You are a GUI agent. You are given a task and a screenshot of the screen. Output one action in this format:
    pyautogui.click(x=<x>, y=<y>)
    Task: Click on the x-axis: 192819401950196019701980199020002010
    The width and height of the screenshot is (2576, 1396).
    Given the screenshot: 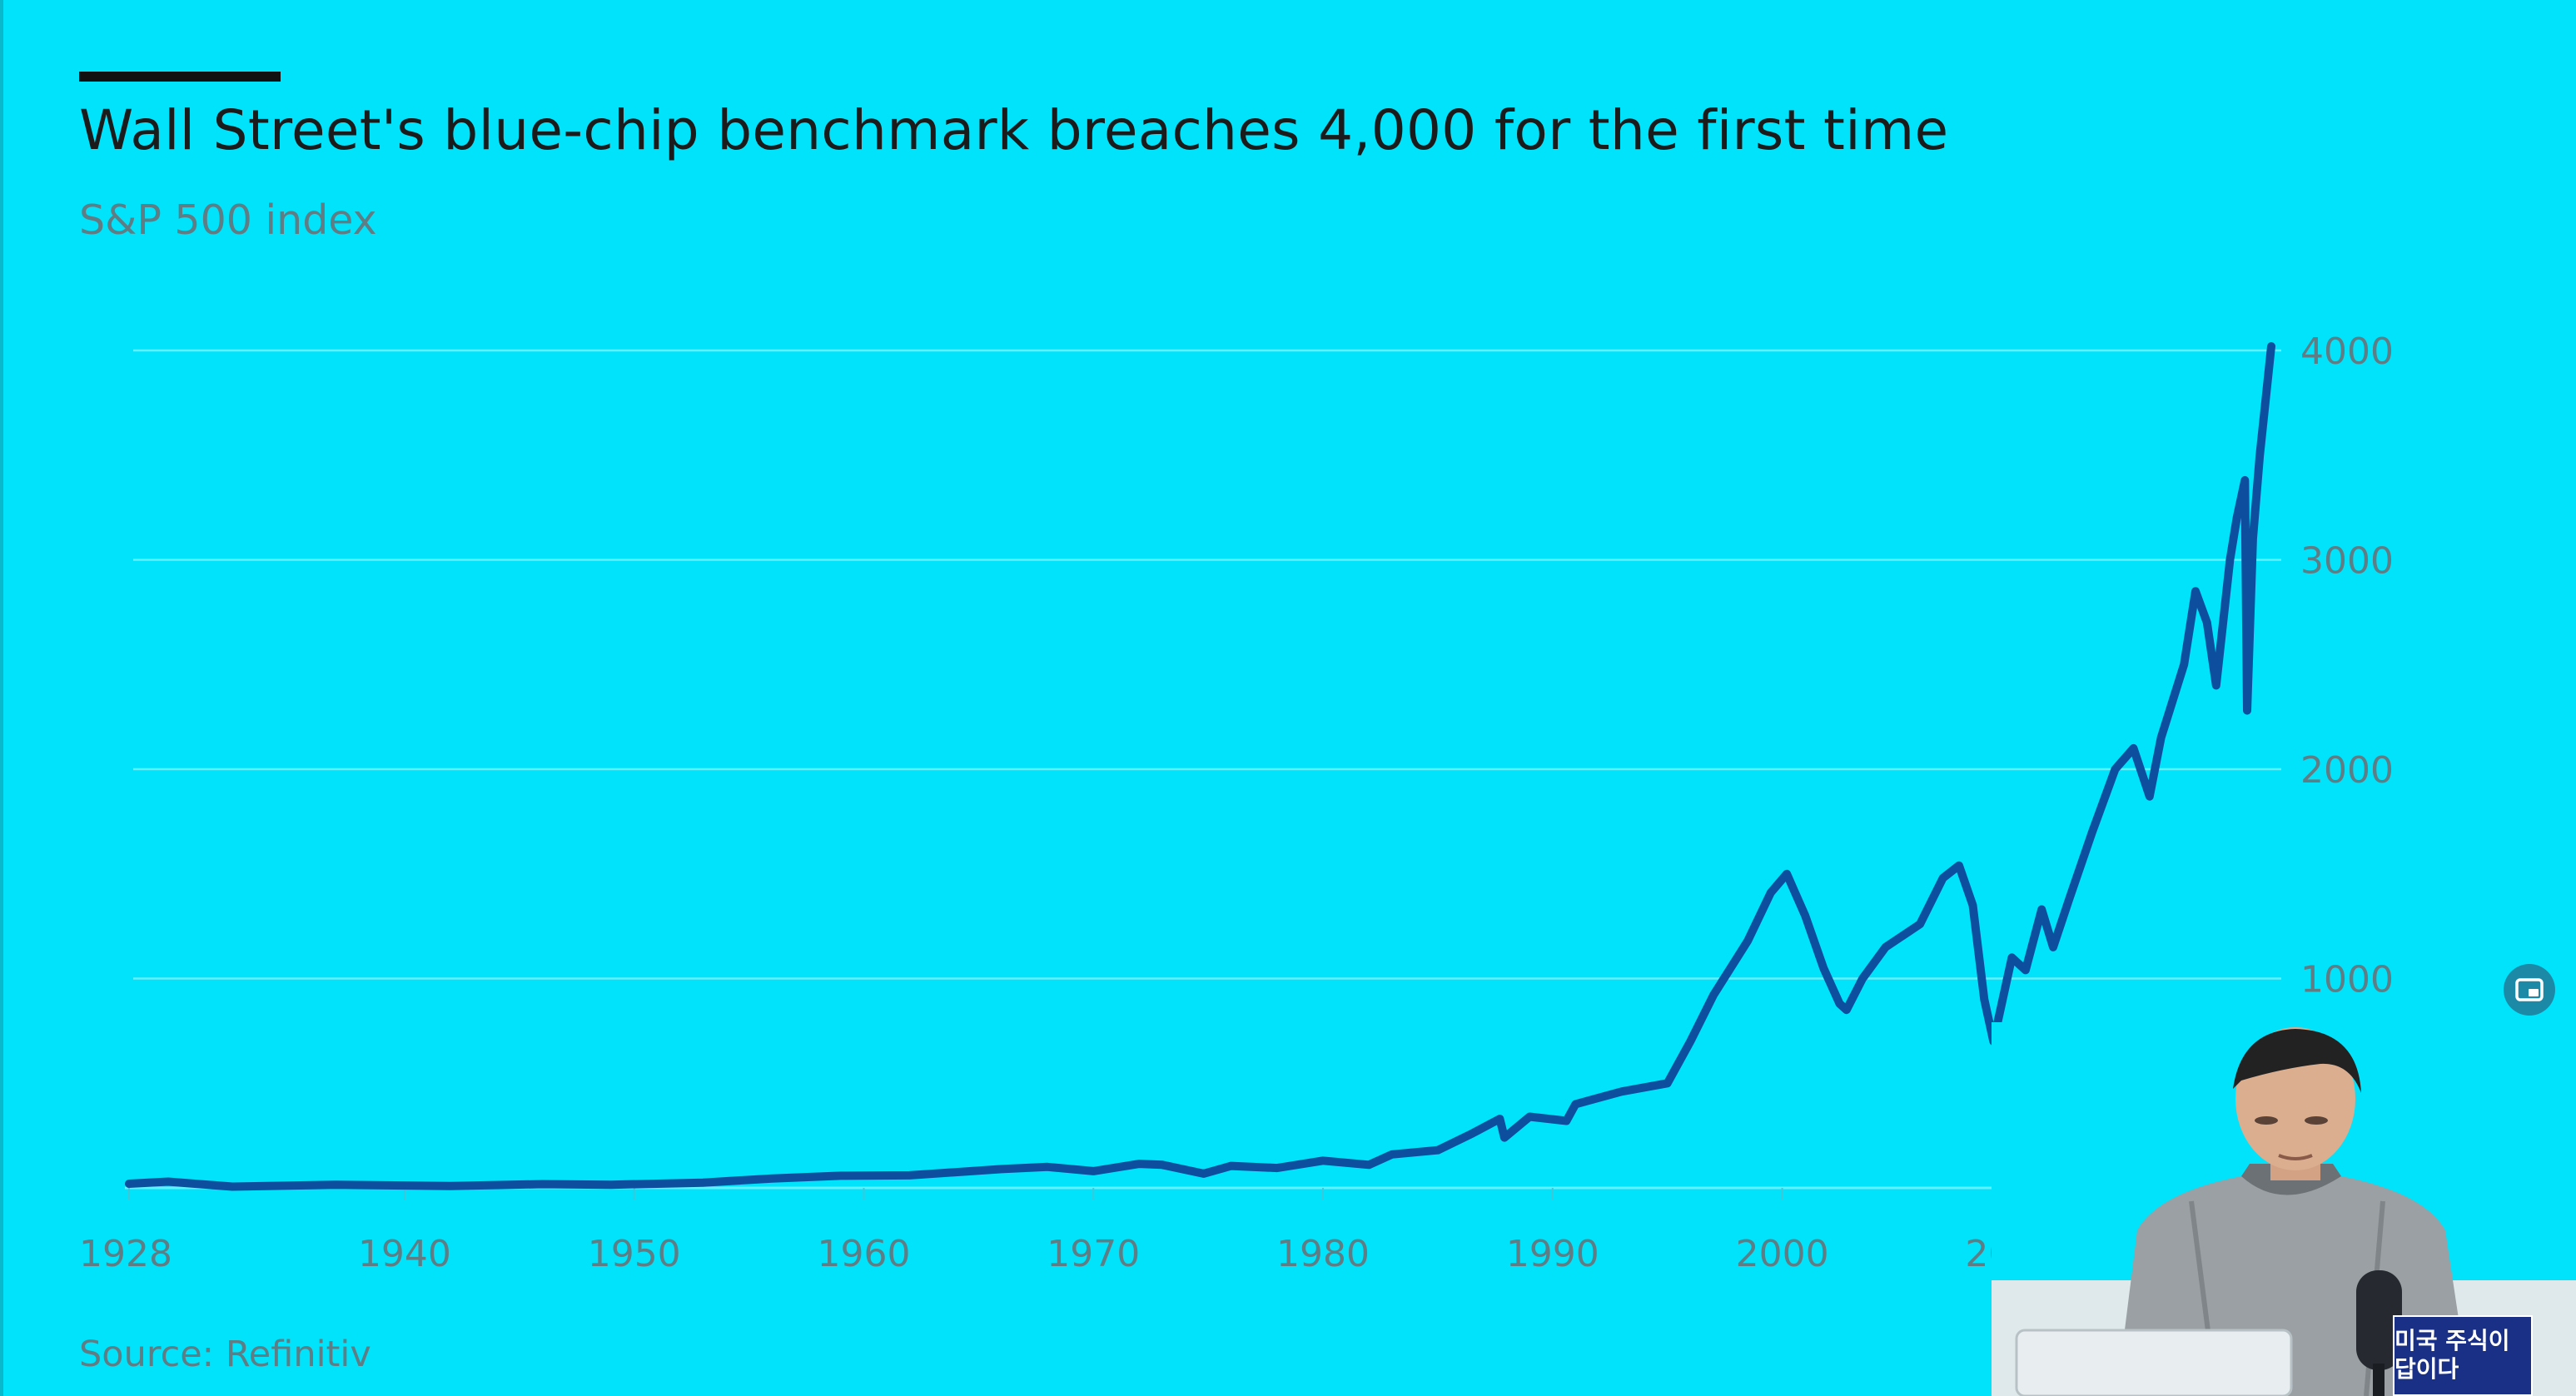 What is the action you would take?
    pyautogui.click(x=1180, y=1230)
    